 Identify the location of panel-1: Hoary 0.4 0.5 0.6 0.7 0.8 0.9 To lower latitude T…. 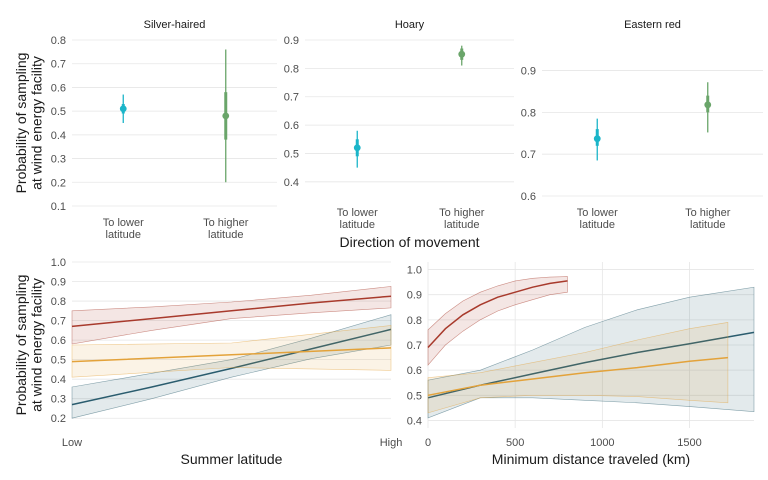
(399, 125).